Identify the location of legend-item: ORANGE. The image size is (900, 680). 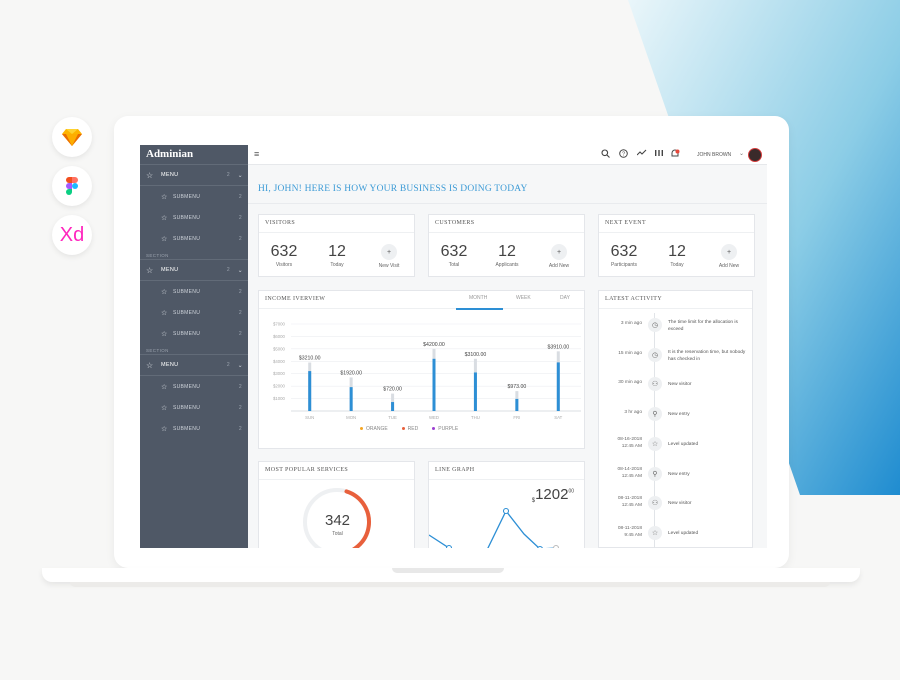
(374, 429).